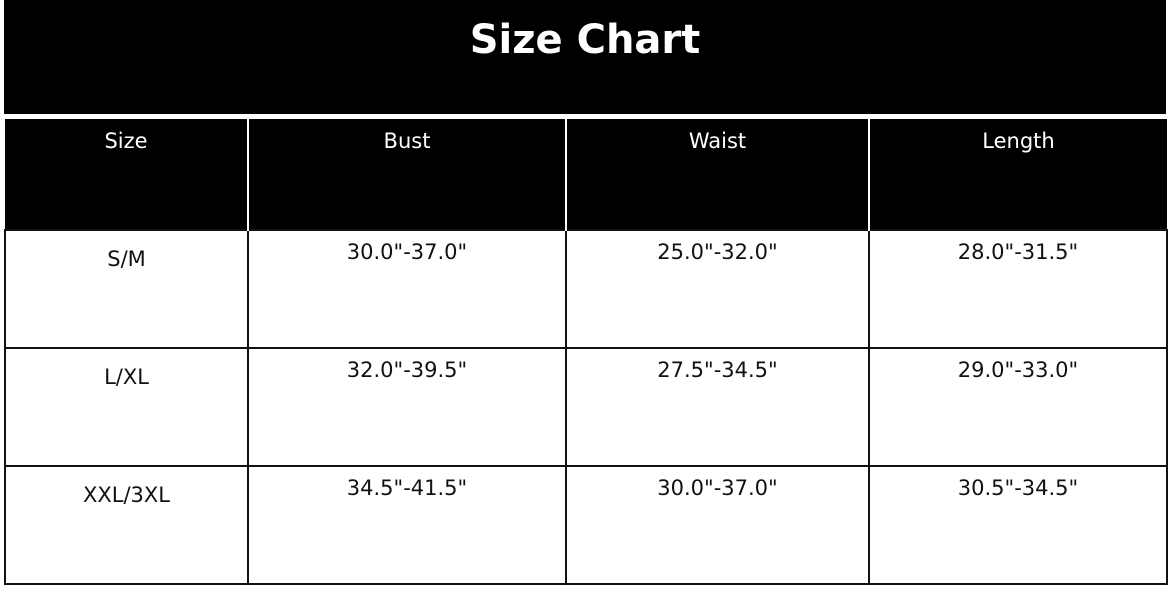 This screenshot has height=605, width=1170. Describe the element at coordinates (126, 525) in the screenshot. I see `size-cell: XXL/3XL` at that location.